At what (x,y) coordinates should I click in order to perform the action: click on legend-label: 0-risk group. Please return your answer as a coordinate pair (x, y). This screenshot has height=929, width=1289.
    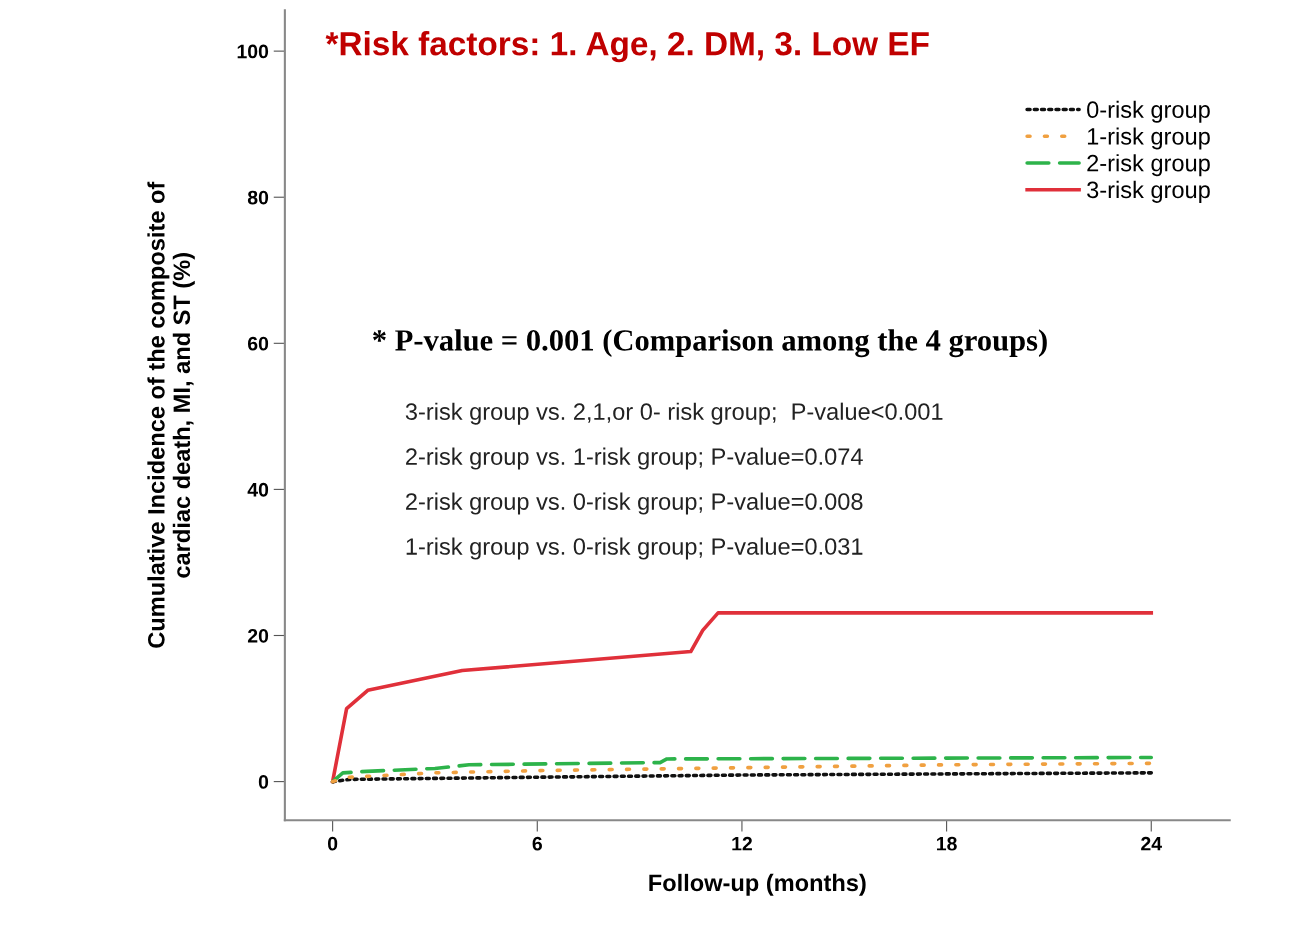
    Looking at the image, I should click on (1148, 111).